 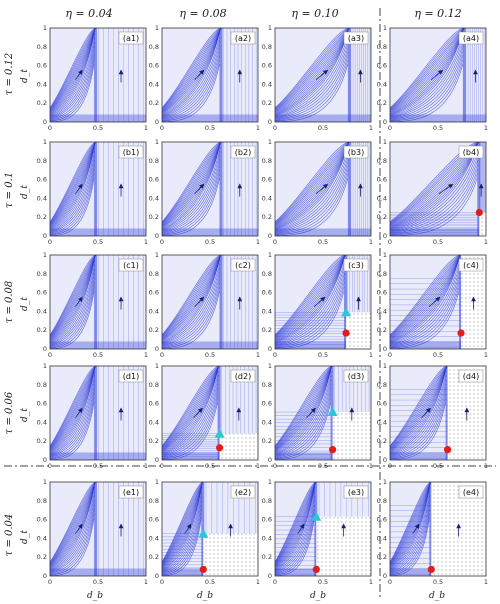 What do you see at coordinates (243, 38) in the screenshot?
I see `panel-label-text: (a2)` at bounding box center [243, 38].